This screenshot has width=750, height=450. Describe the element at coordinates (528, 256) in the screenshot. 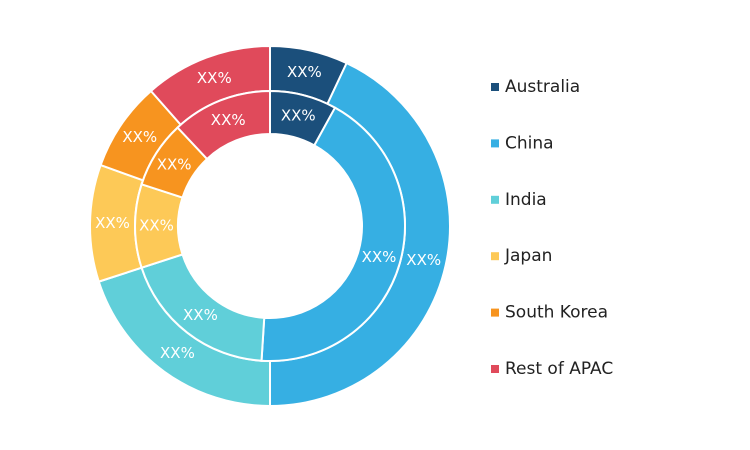

I see `legend-label: Japan` at that location.